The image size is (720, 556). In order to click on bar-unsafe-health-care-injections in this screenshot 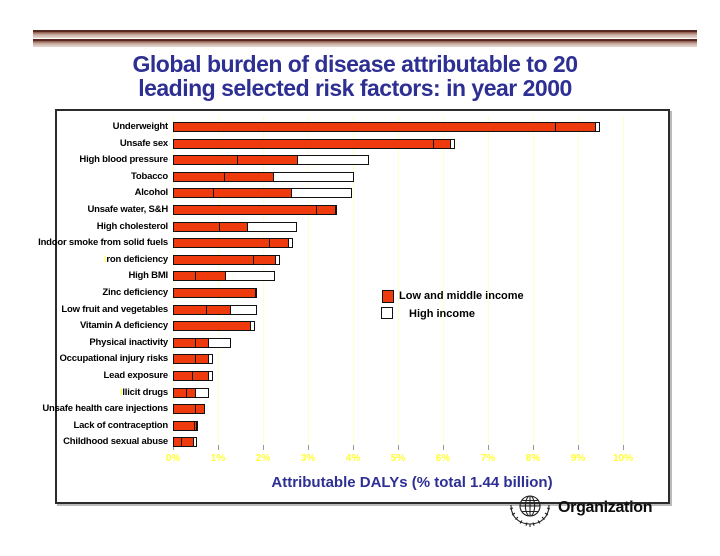, I will do `click(189, 409)`.